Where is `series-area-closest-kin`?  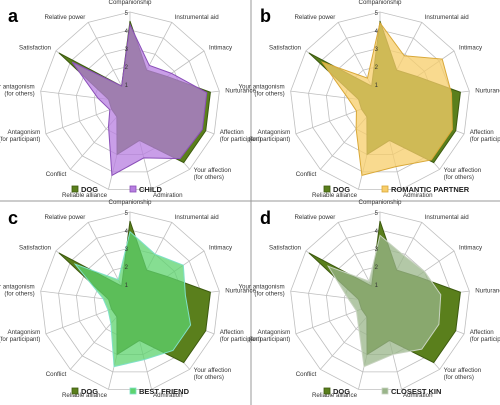 series-area-closest-kin is located at coordinates (384, 301).